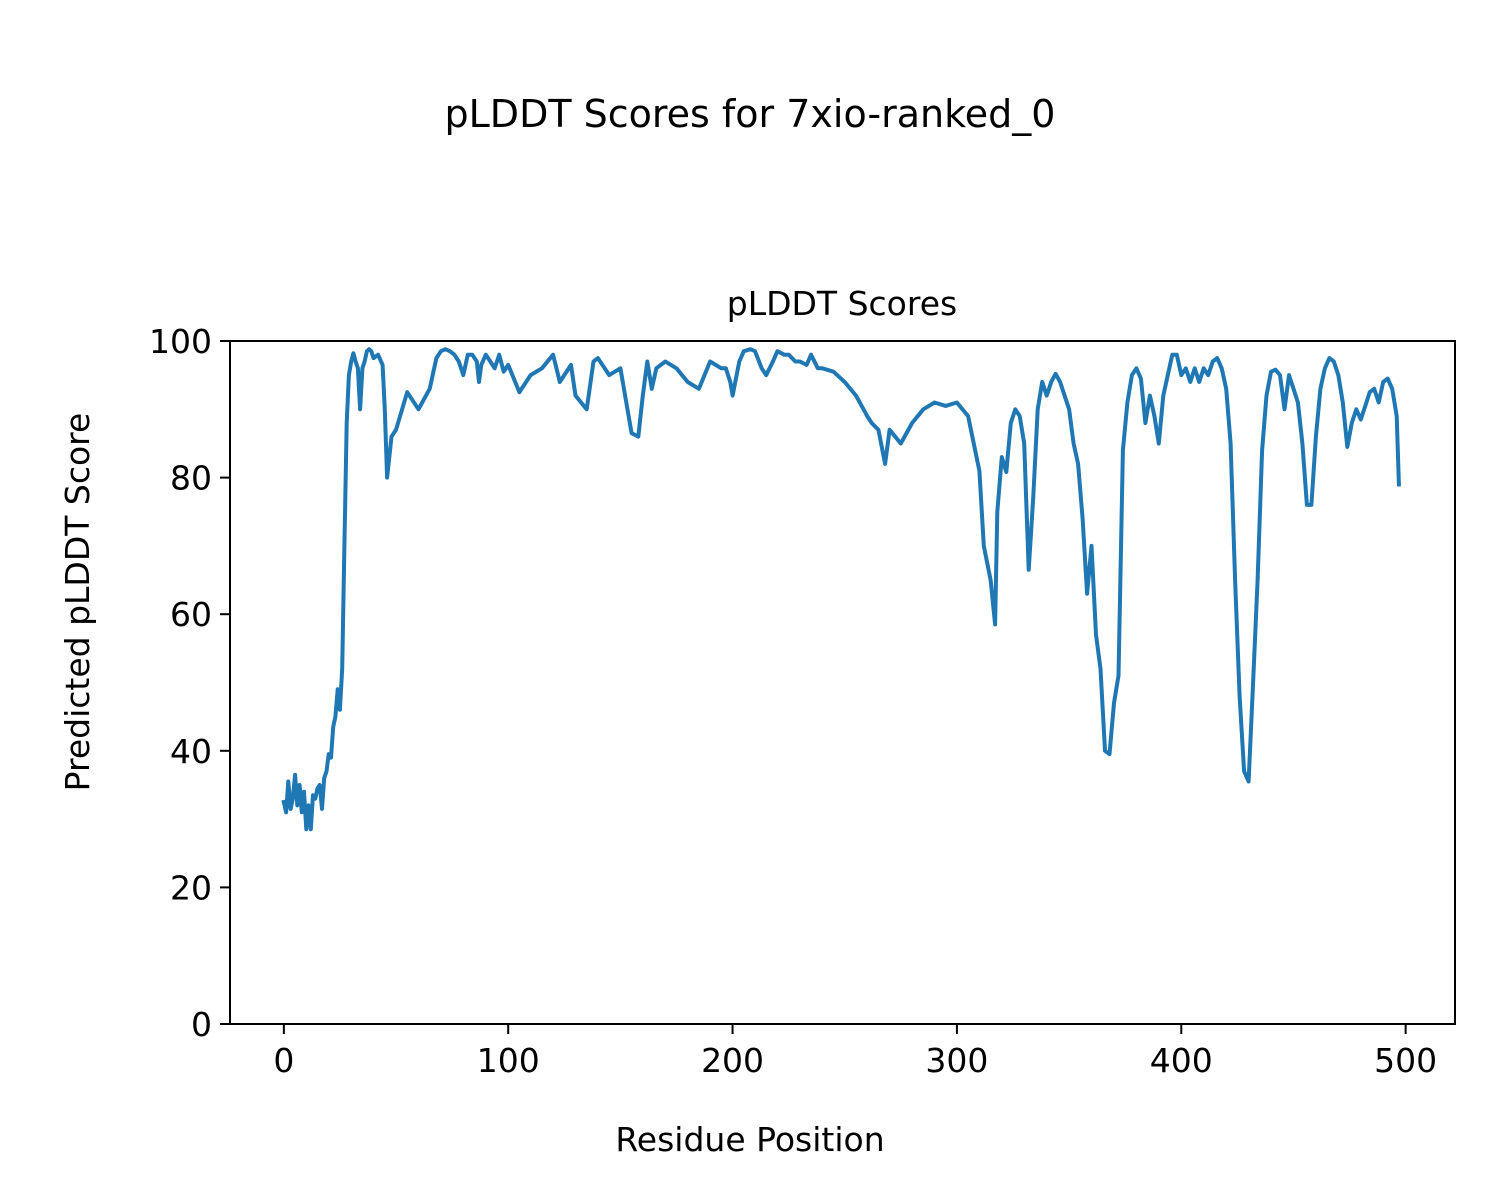  What do you see at coordinates (732, 1060) in the screenshot?
I see `x-tick-label: 200` at bounding box center [732, 1060].